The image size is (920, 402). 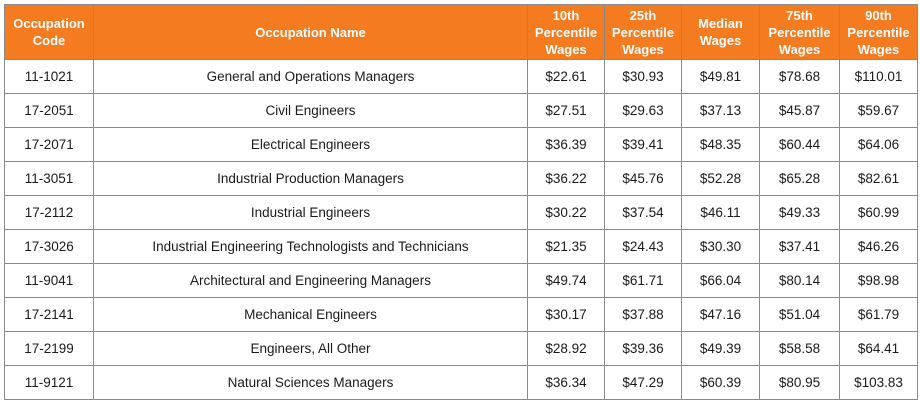 What do you see at coordinates (799, 32) in the screenshot?
I see `header-75th-percentile: 75th Percentile Wages` at bounding box center [799, 32].